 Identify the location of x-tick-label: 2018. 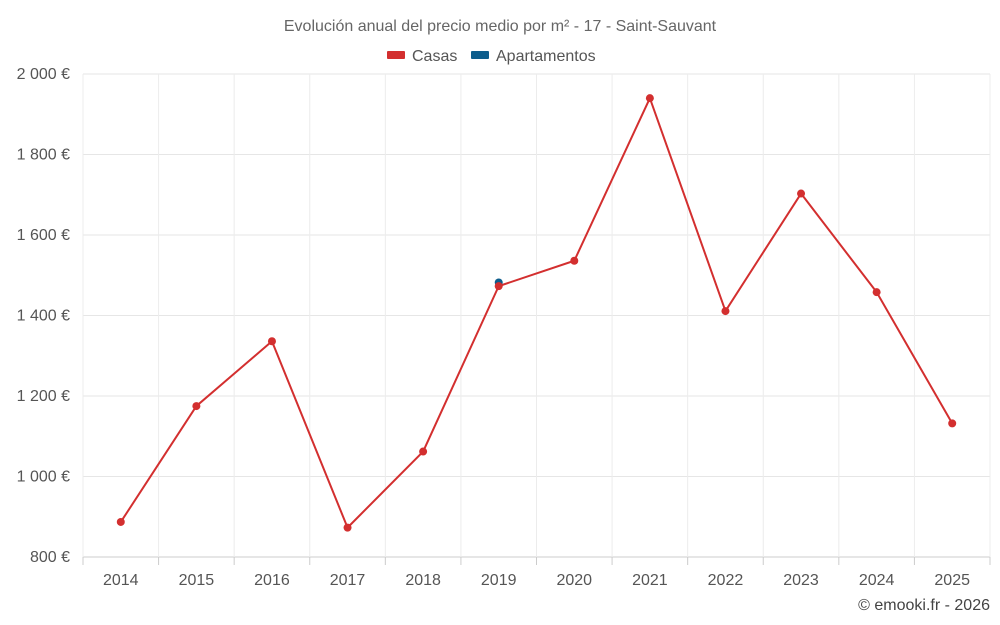
(423, 580).